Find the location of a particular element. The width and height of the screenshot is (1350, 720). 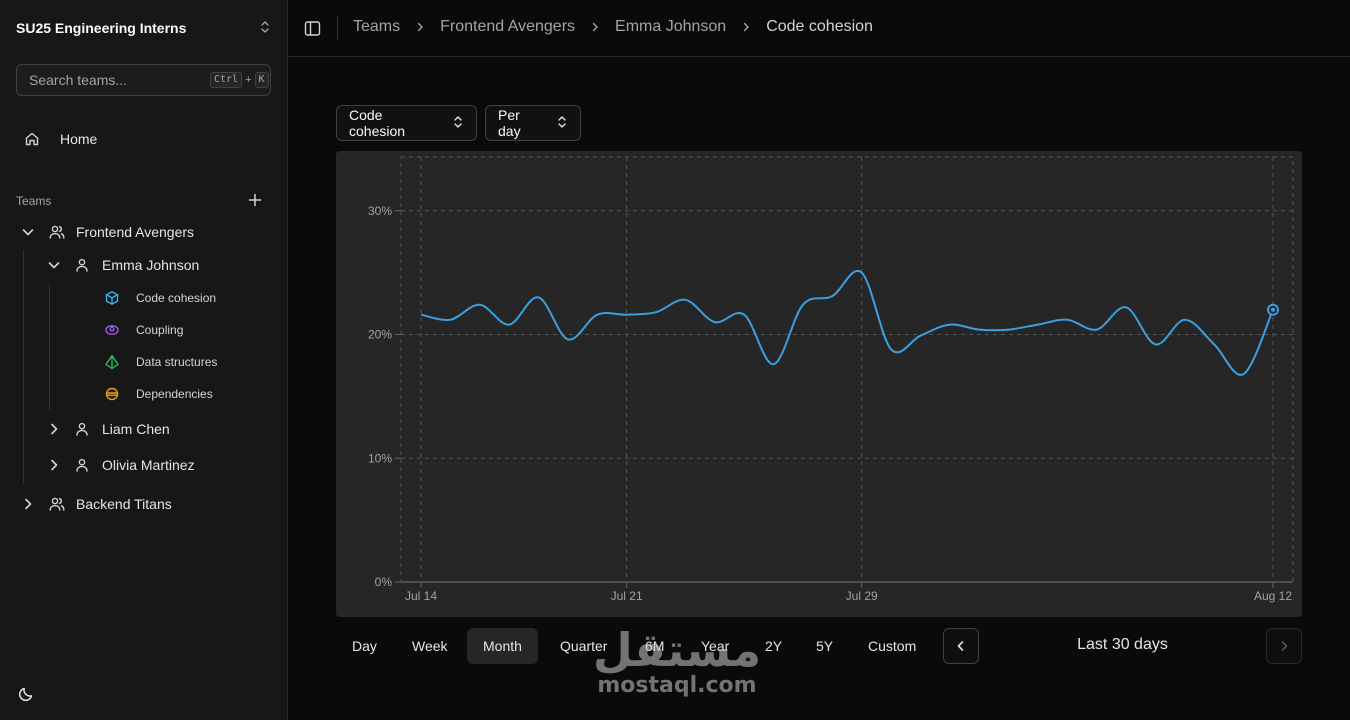

panel-left-icon is located at coordinates (312, 28).